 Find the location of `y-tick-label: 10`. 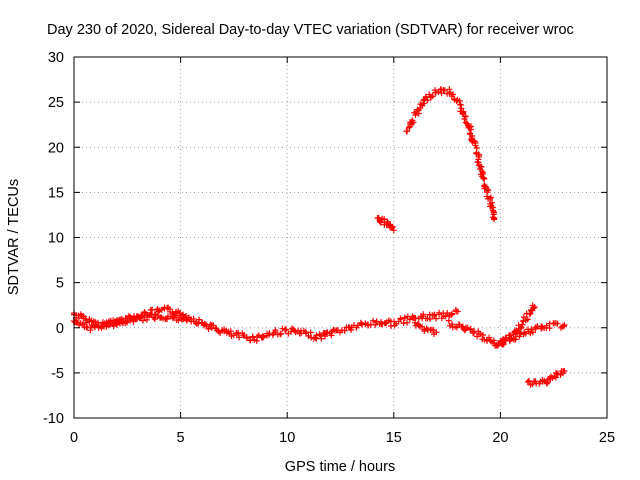

y-tick-label: 10 is located at coordinates (56, 239).